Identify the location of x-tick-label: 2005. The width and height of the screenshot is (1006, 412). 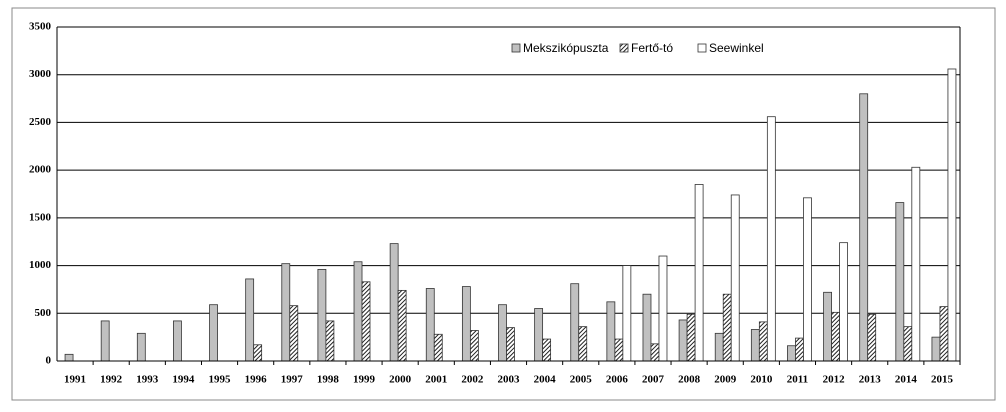
(581, 380).